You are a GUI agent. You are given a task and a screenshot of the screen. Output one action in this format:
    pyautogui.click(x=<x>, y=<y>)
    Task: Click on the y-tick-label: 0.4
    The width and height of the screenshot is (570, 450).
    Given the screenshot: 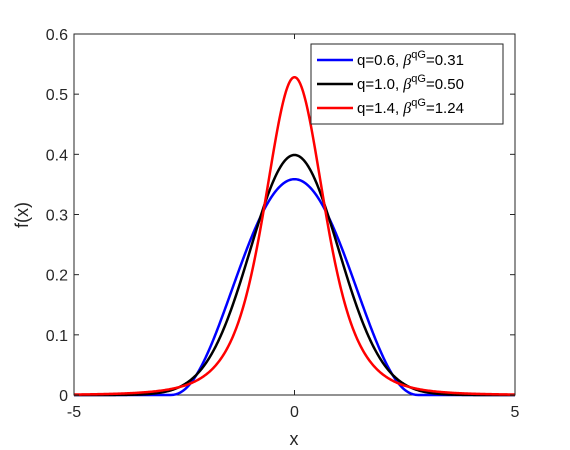 What is the action you would take?
    pyautogui.click(x=57, y=155)
    